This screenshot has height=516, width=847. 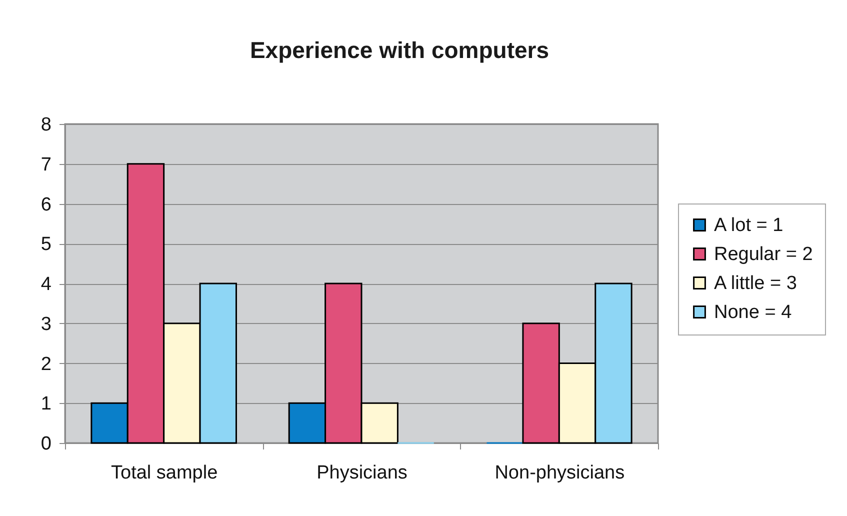 What do you see at coordinates (46, 125) in the screenshot?
I see `y-tick-label: 8` at bounding box center [46, 125].